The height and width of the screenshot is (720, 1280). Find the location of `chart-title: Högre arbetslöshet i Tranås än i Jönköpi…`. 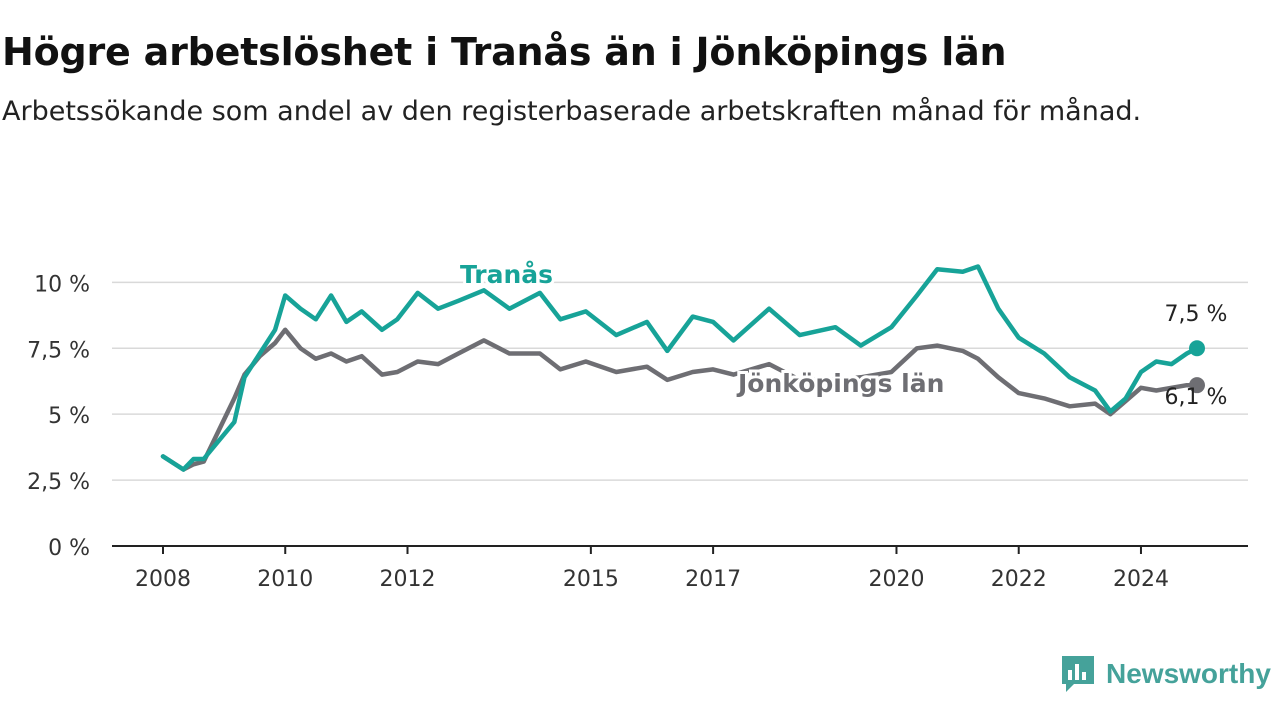

chart-title: Högre arbetslöshet i Tranås än i Jönköpi… is located at coordinates (504, 52).